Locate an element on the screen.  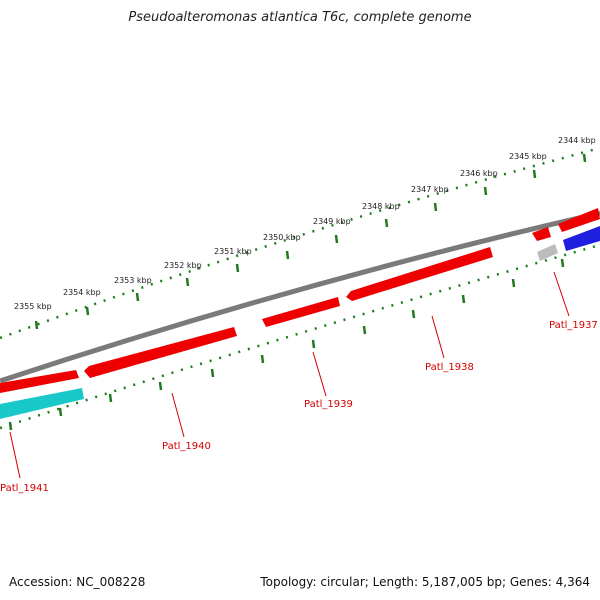
accession-text: Accession: NC_008228 is located at coordinates (77, 582).